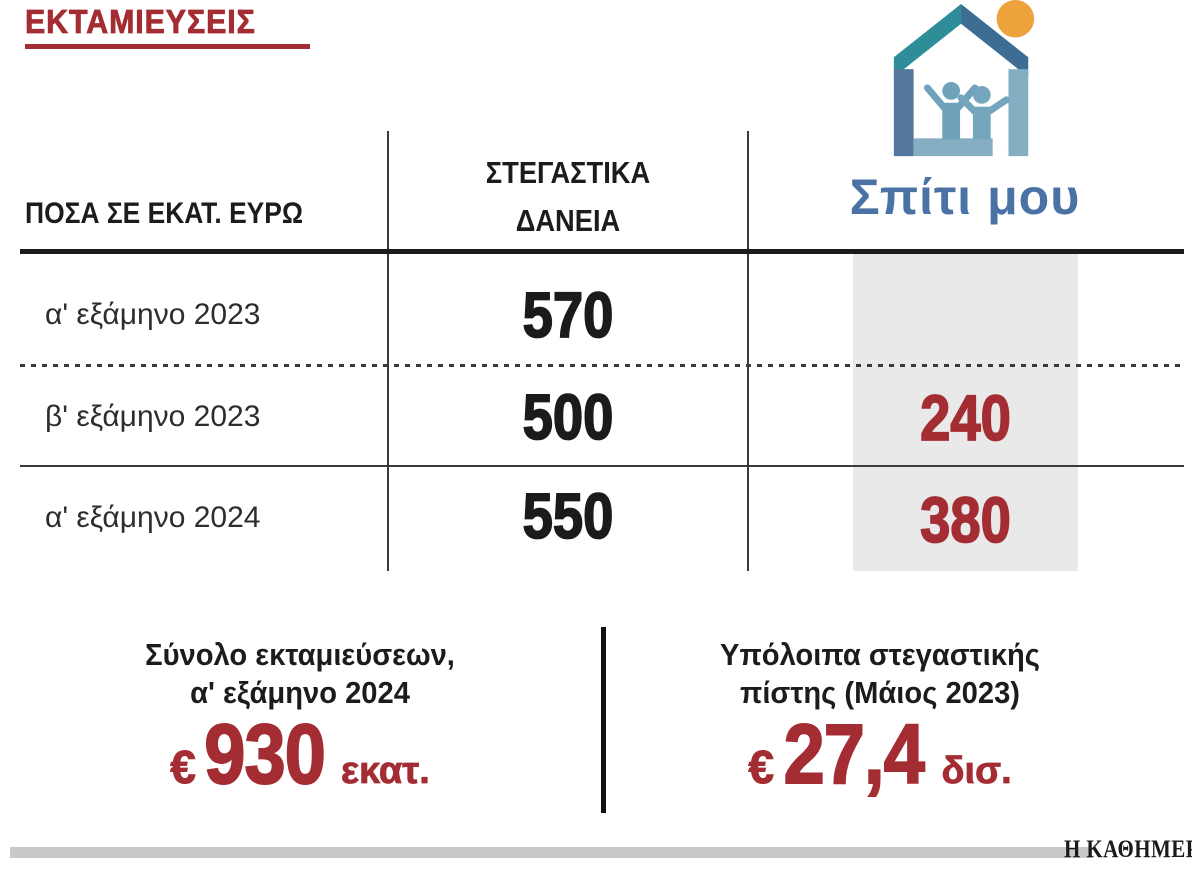  Describe the element at coordinates (300, 654) in the screenshot. I see `stat-left-label-line1: Σύνολο εκταμιεύσεων,` at that location.